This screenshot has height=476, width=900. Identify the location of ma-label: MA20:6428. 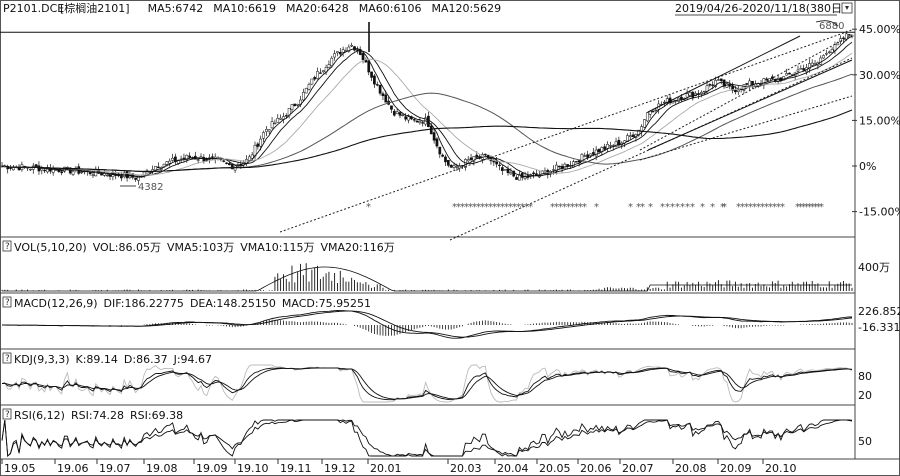
(317, 8).